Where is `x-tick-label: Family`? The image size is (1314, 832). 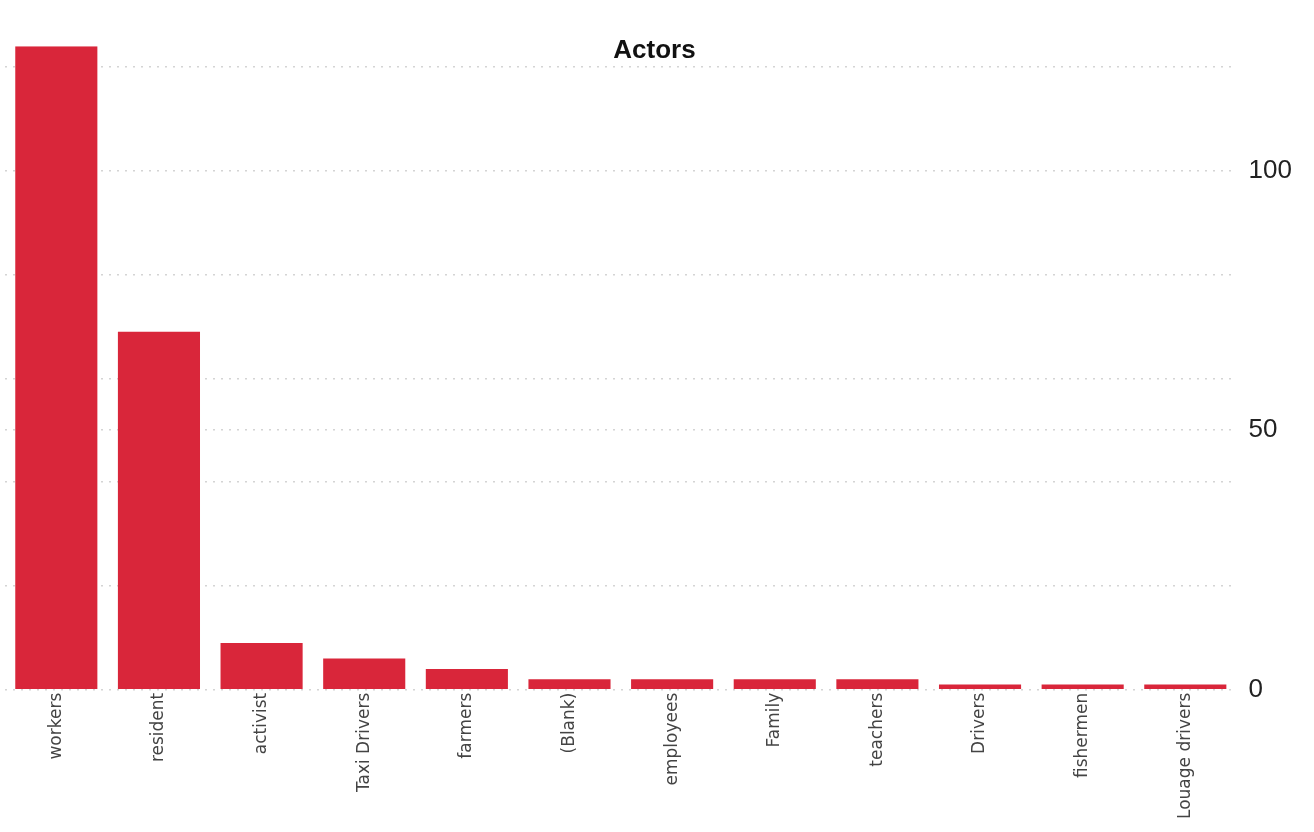 x-tick-label: Family is located at coordinates (773, 720).